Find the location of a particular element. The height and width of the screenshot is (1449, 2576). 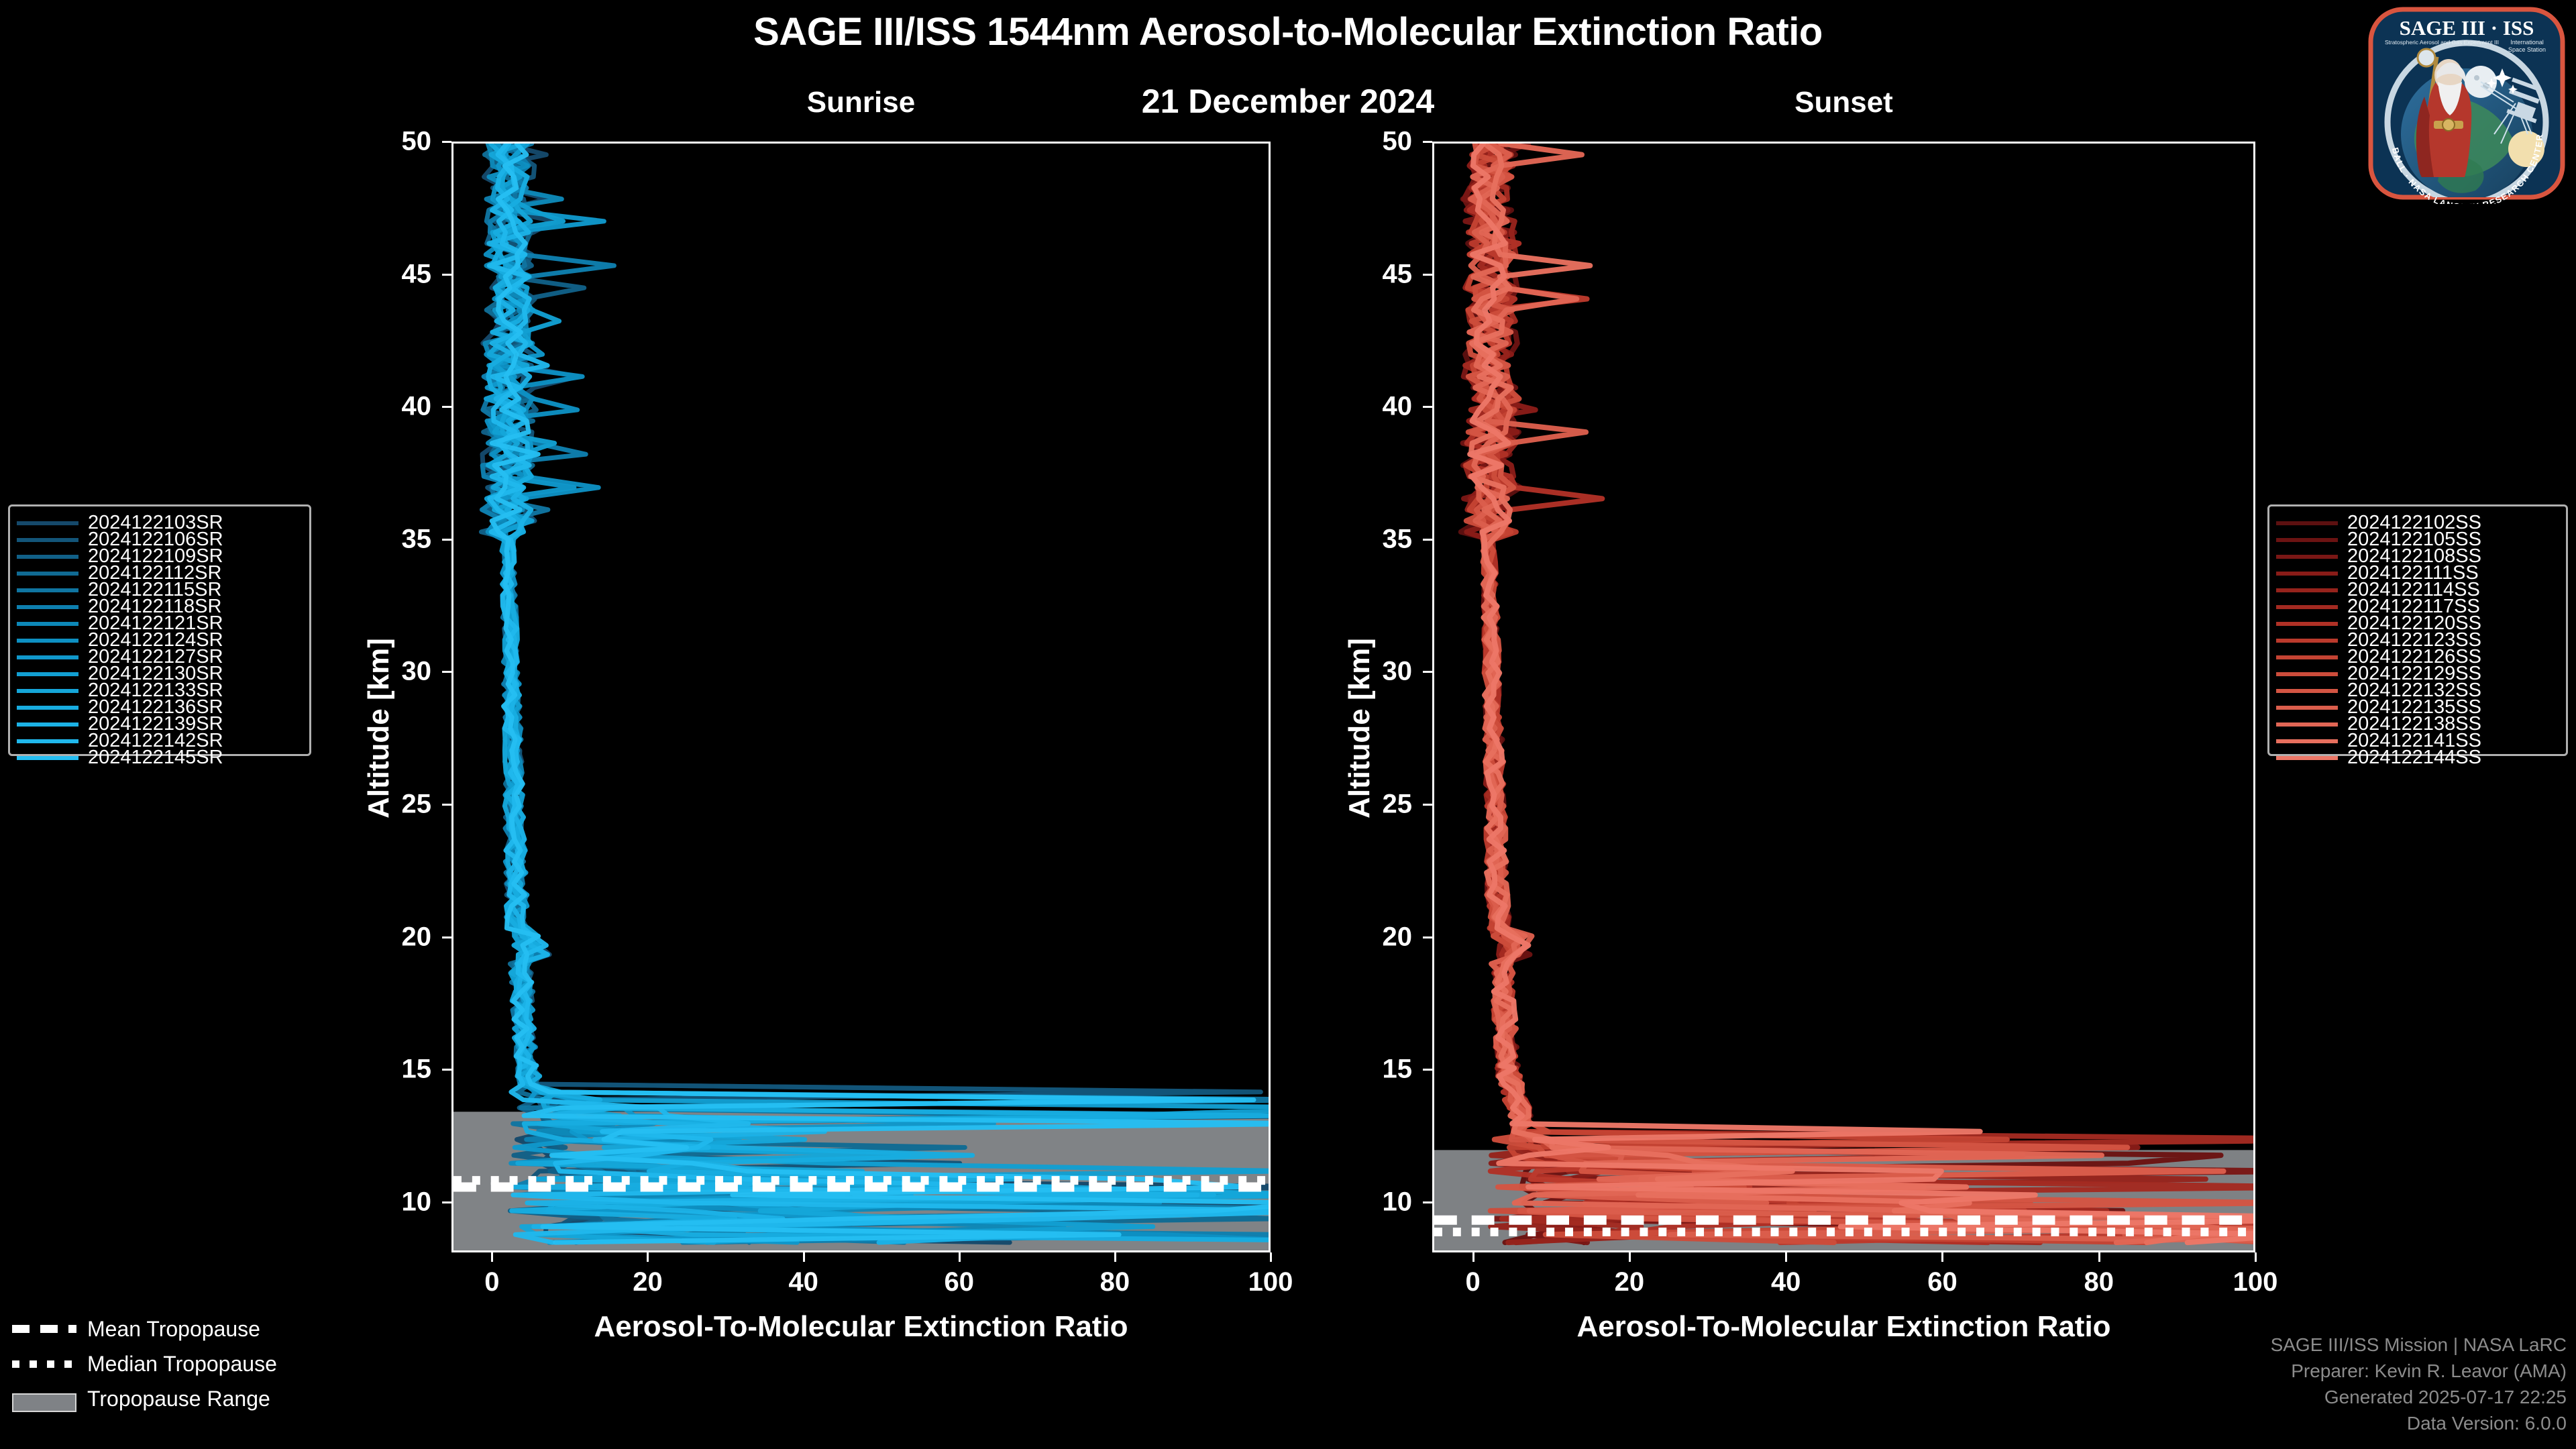

legend-label: 2024122141SS is located at coordinates (2414, 740).